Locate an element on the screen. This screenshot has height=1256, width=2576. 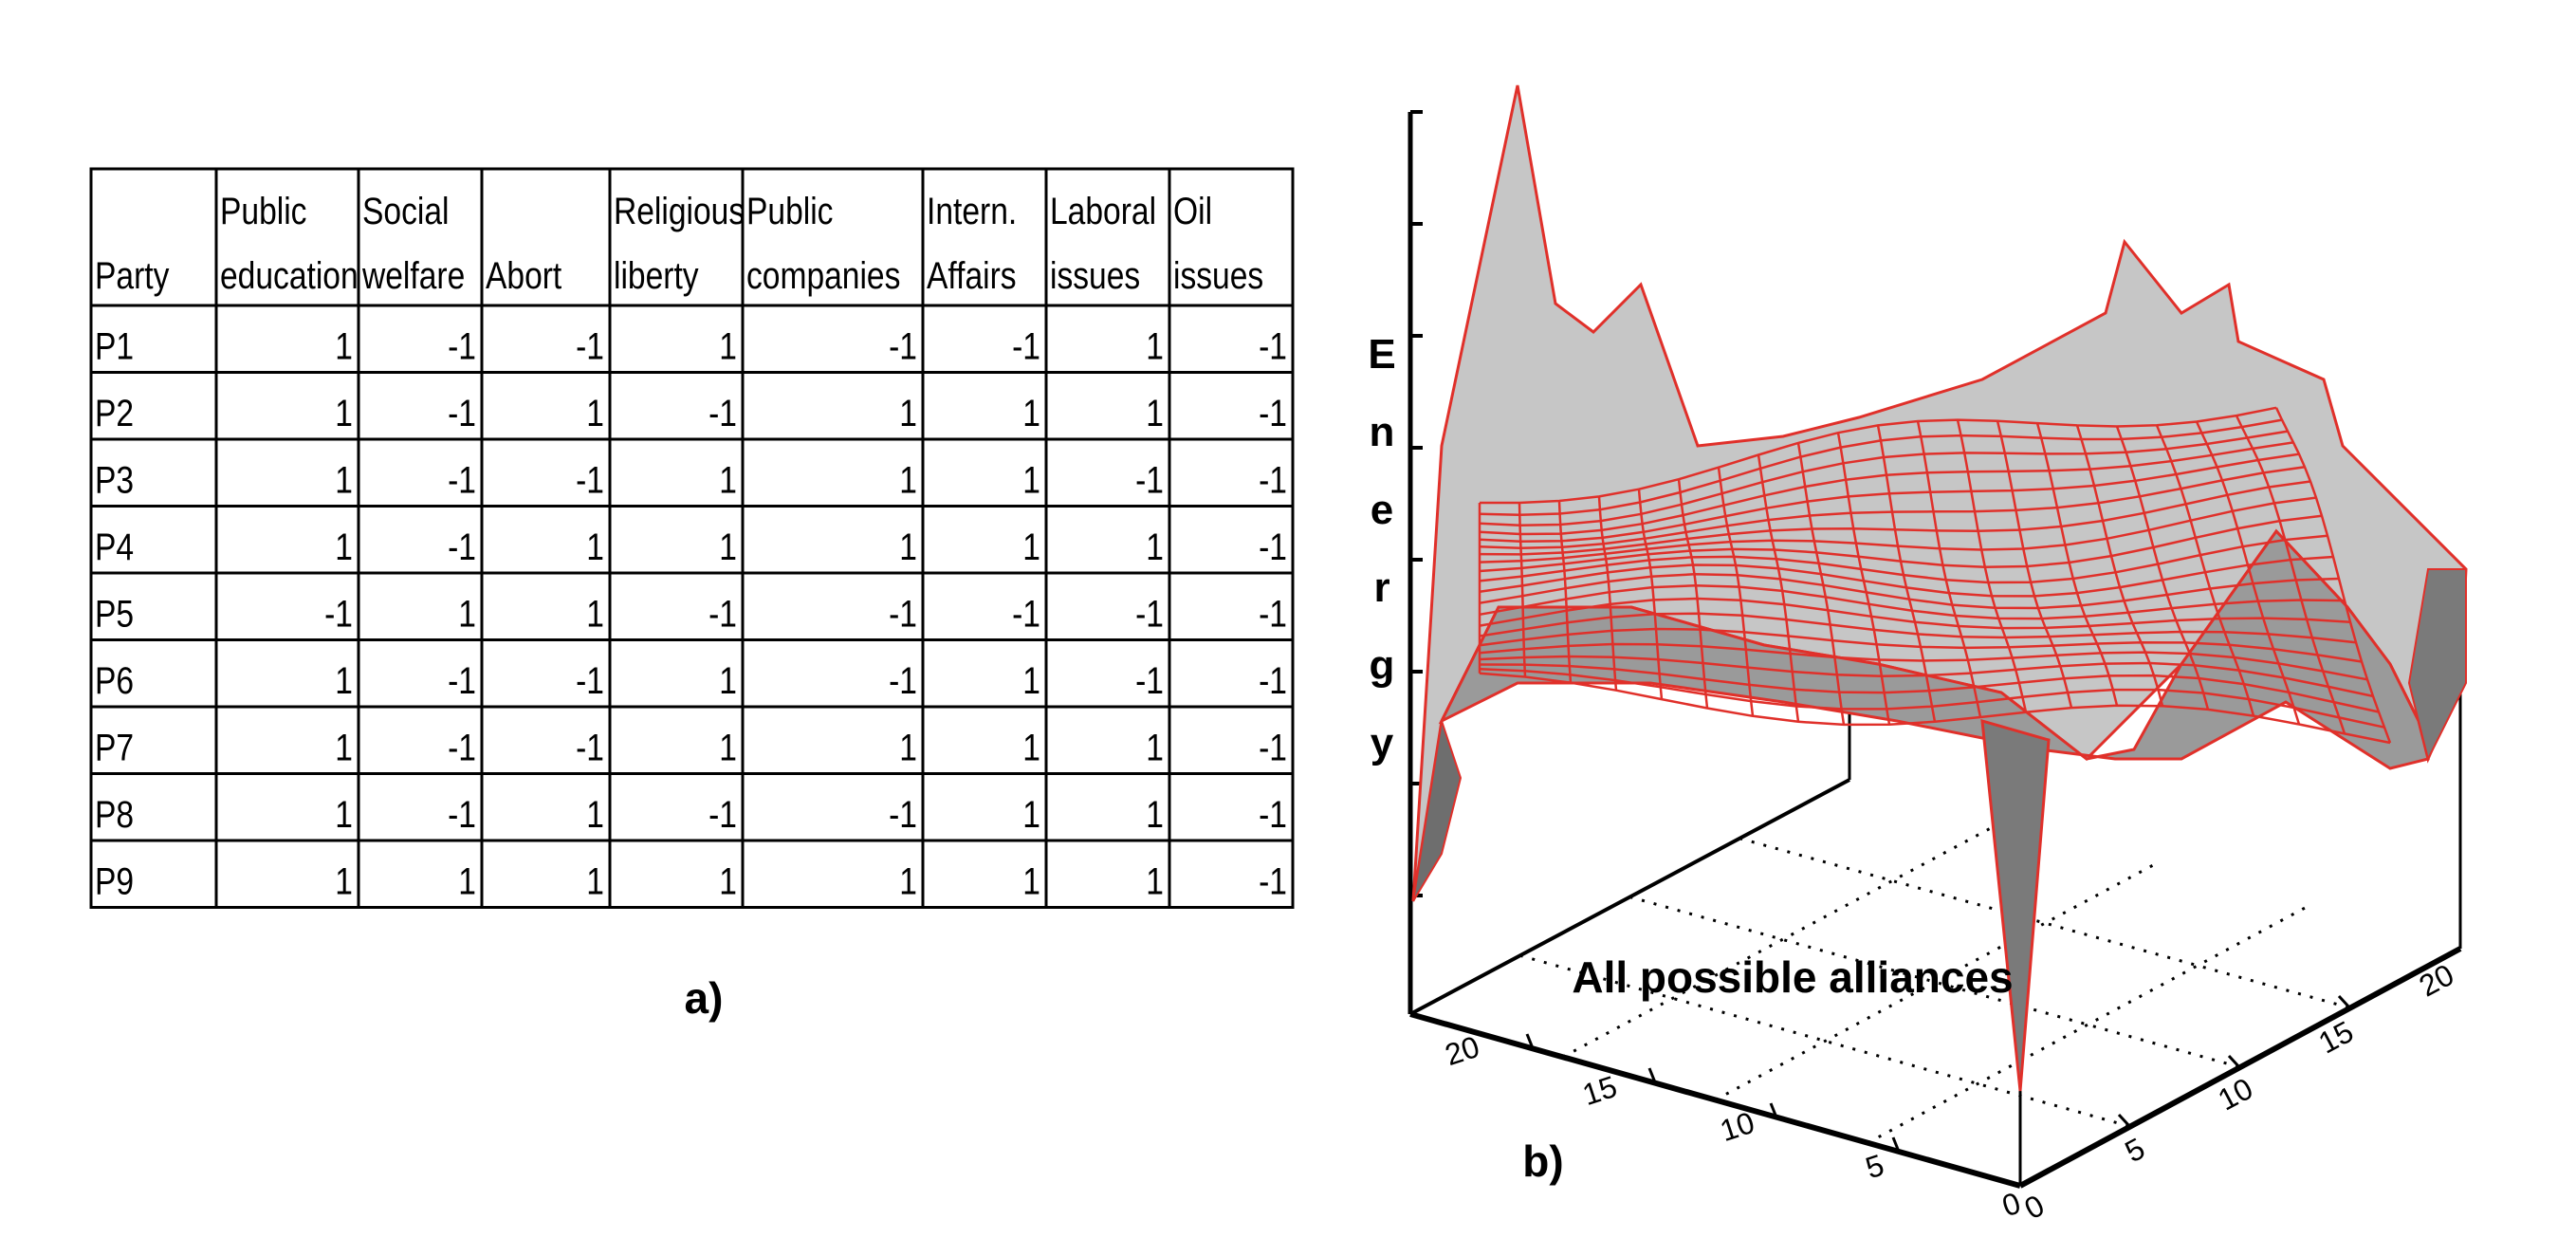
table-header-cell: Affairs is located at coordinates (972, 275).